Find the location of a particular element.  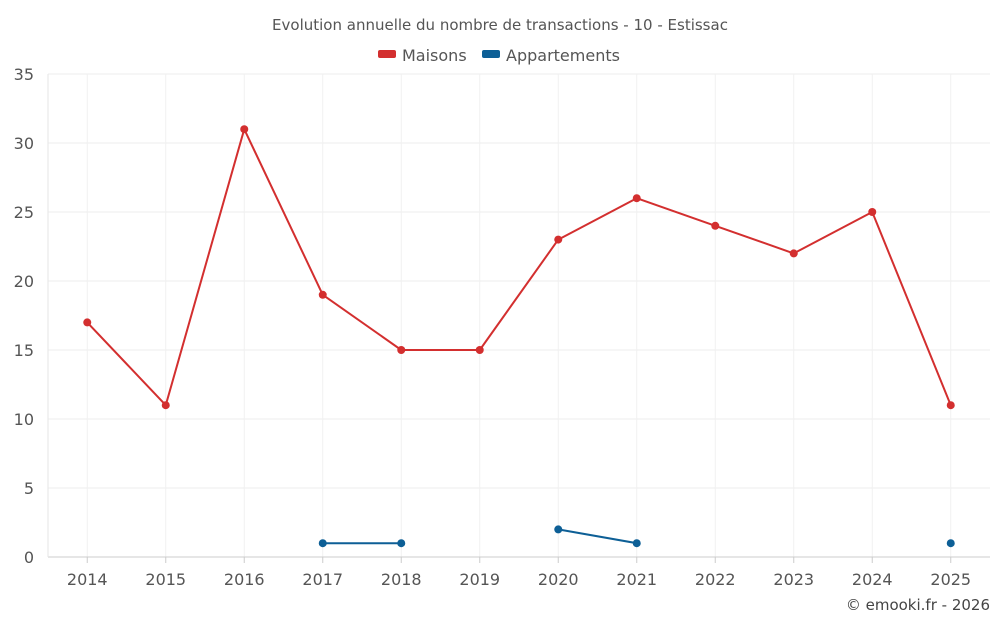

x-tick-label: 2019 is located at coordinates (479, 579).